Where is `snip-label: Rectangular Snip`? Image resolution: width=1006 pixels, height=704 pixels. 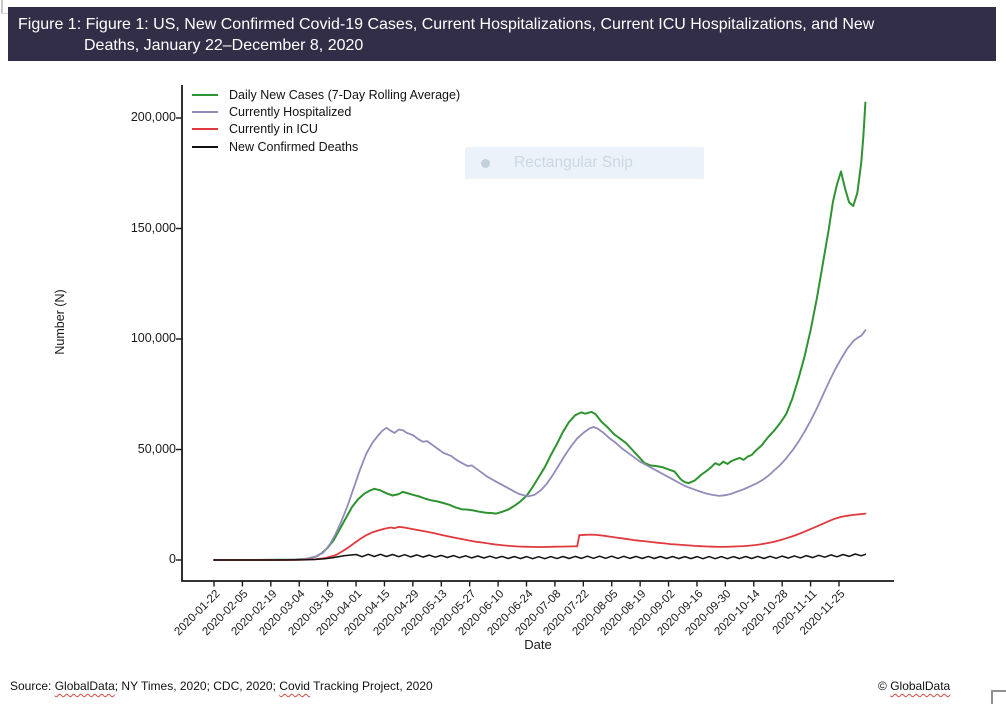 snip-label: Rectangular Snip is located at coordinates (573, 162).